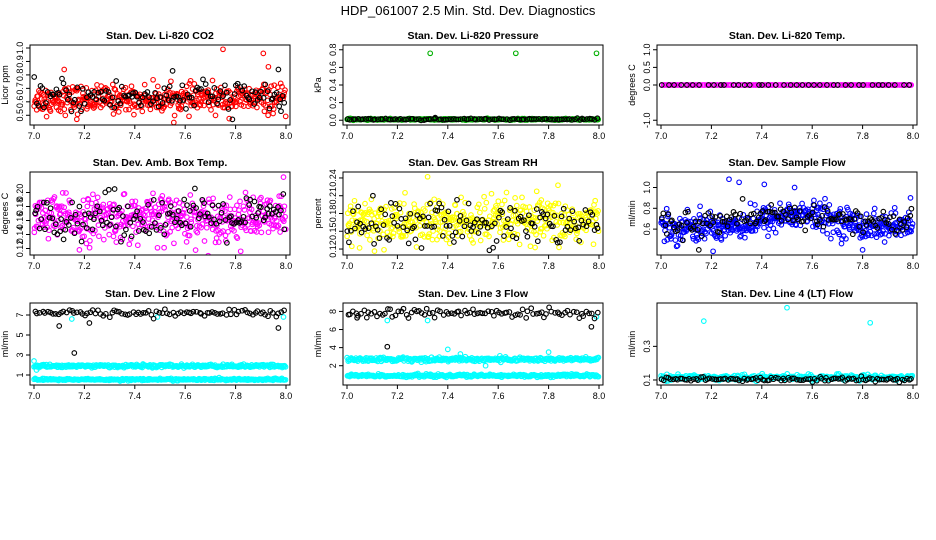 The width and height of the screenshot is (936, 540). I want to click on x-tick-label: 7.8, so click(235, 136).